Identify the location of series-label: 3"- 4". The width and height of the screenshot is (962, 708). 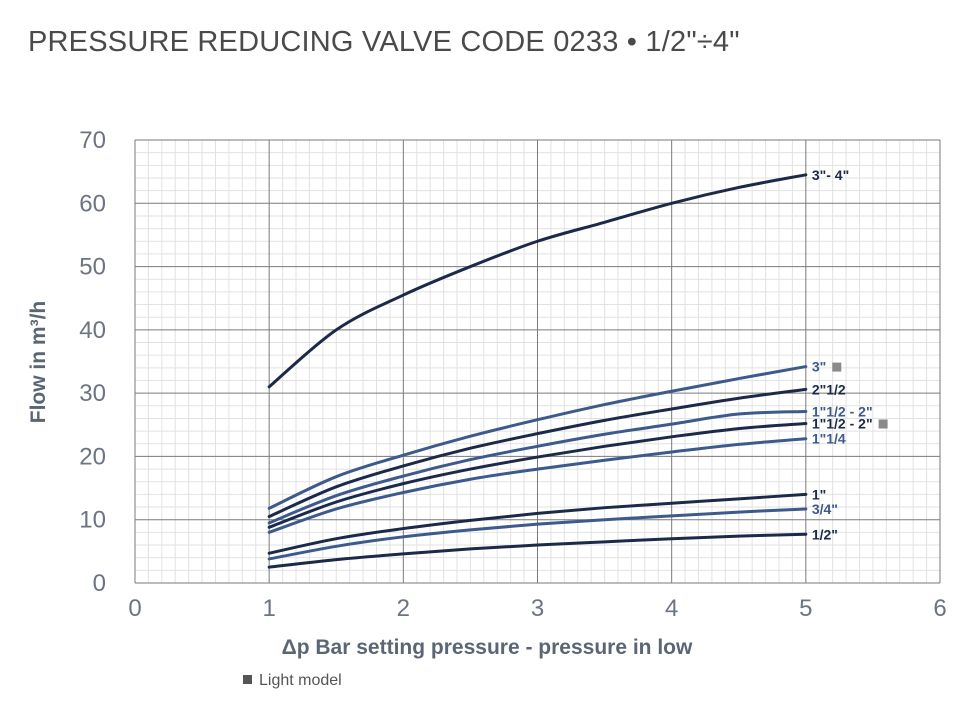
(830, 175).